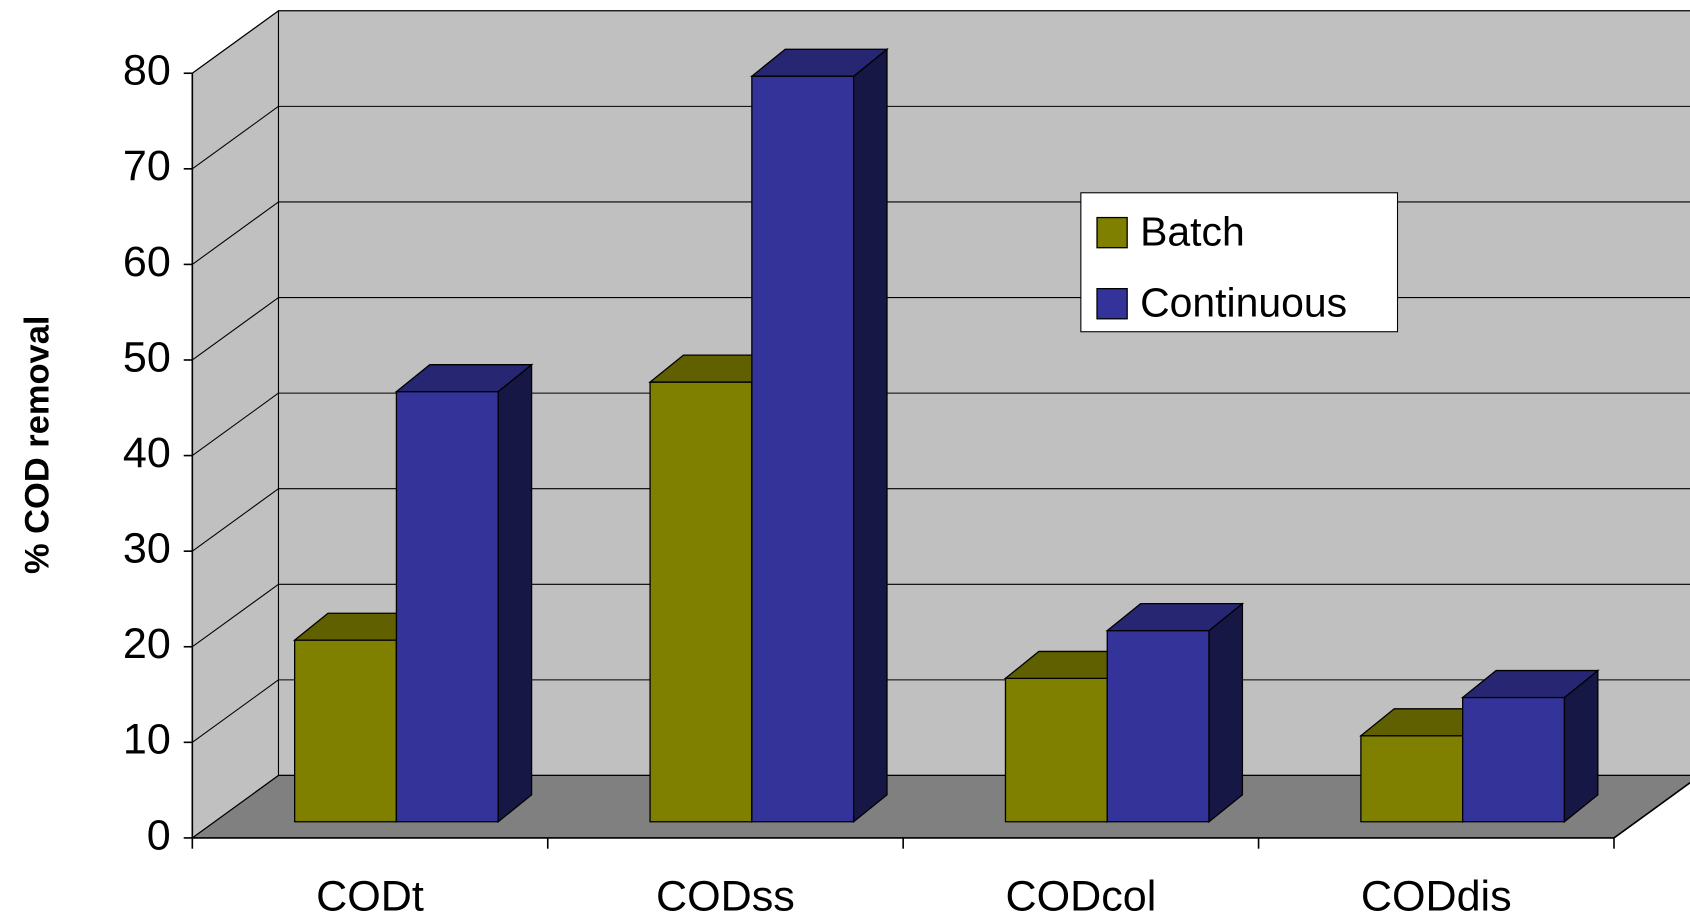  Describe the element at coordinates (1239, 262) in the screenshot. I see `legend-box` at that location.